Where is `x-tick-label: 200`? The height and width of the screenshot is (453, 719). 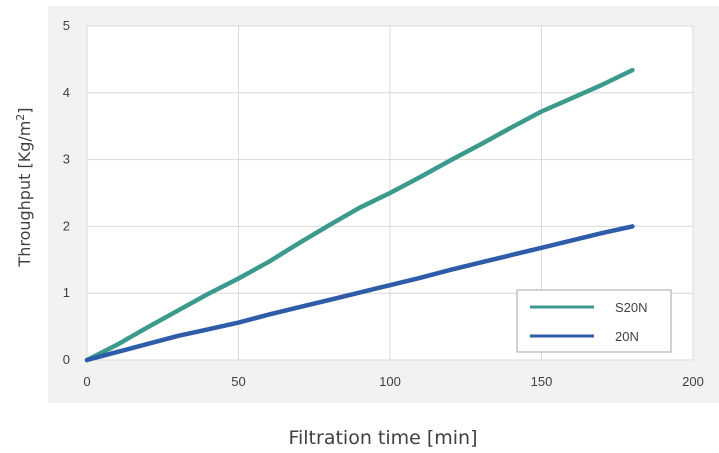 x-tick-label: 200 is located at coordinates (693, 381).